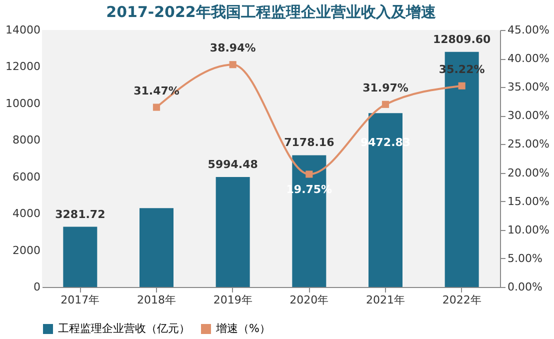 This screenshot has width=554, height=339. What do you see at coordinates (529, 229) in the screenshot?
I see `y2-tick-label: 10.00%` at bounding box center [529, 229].